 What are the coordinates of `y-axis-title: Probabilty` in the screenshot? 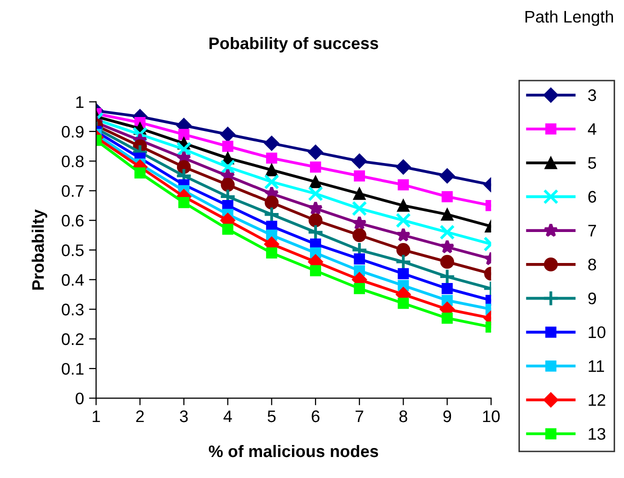 It's located at (40, 249).